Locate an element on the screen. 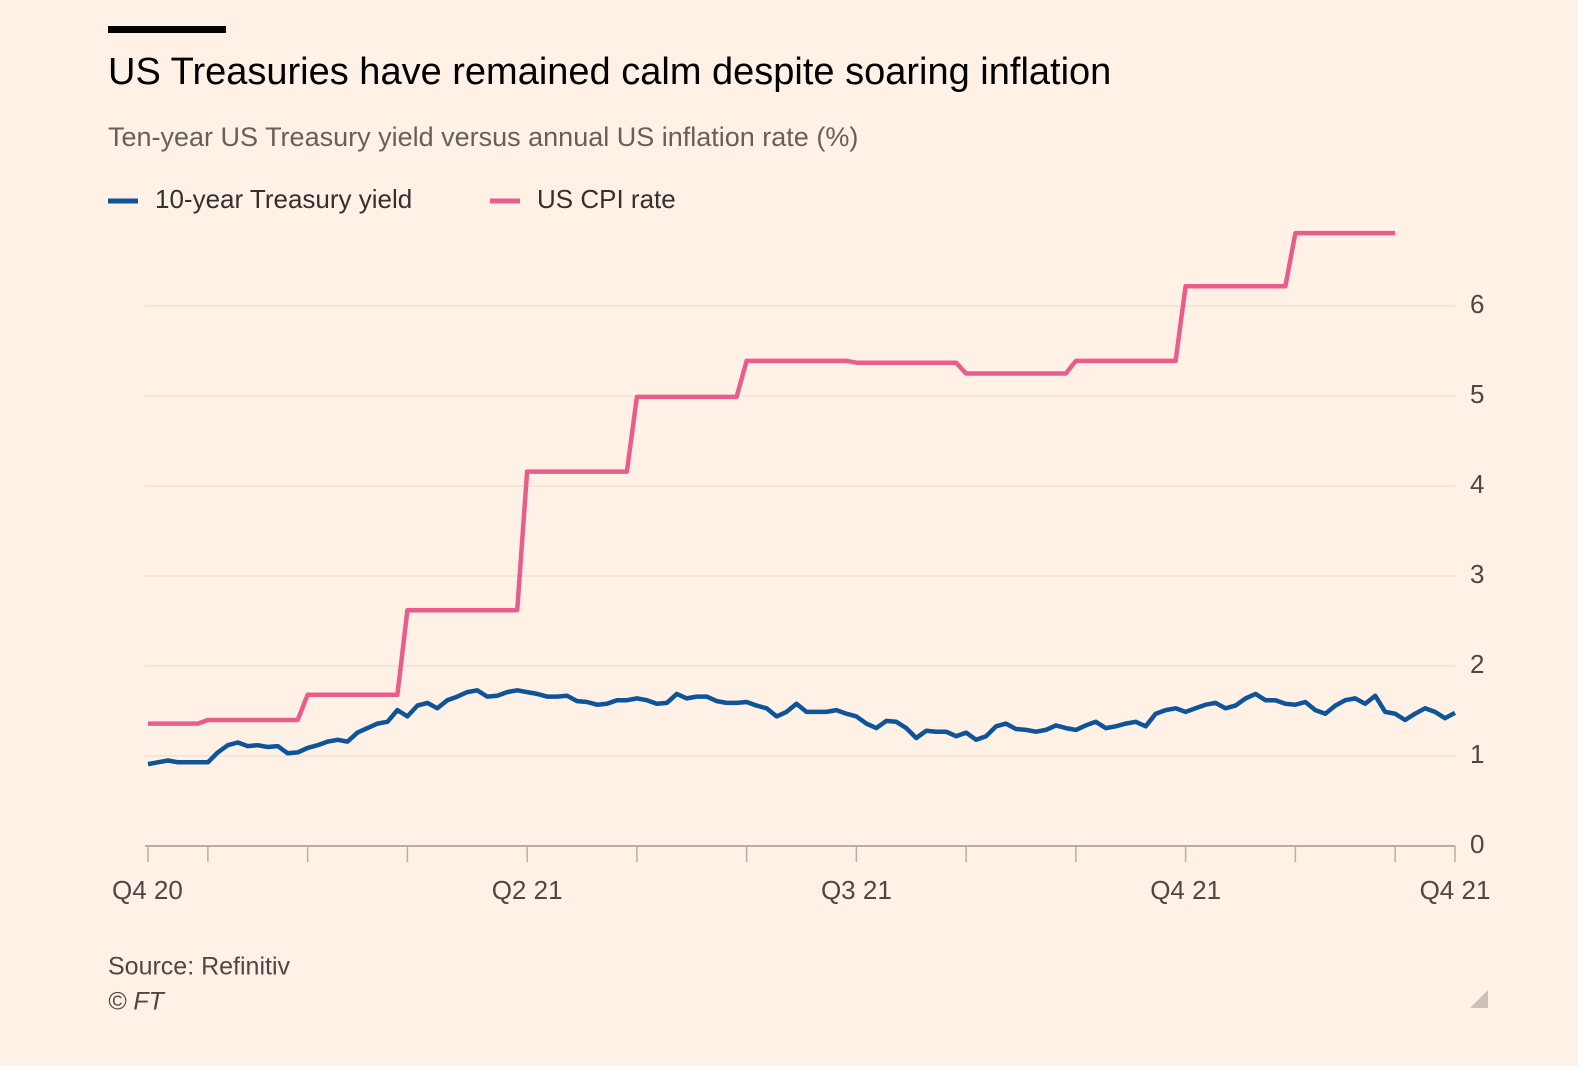 The image size is (1578, 1066). resize-corner is located at coordinates (1479, 999).